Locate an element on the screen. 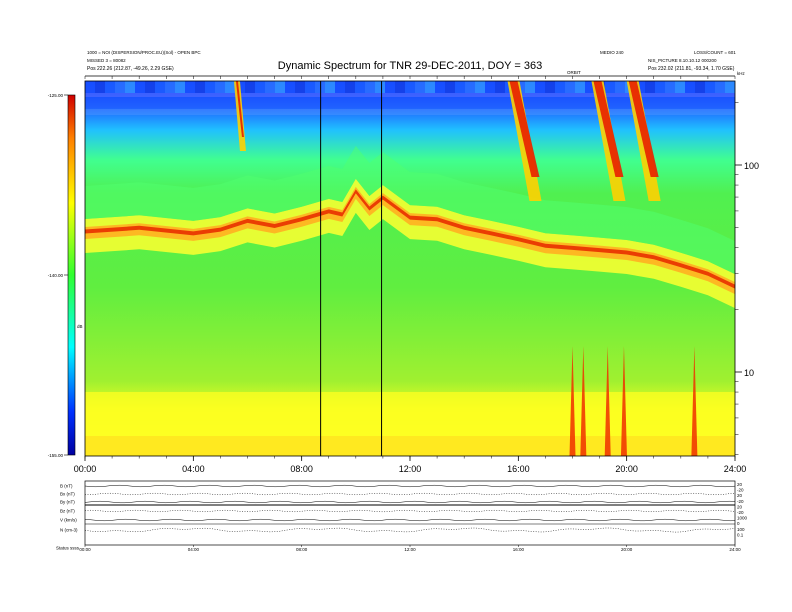  bottom-panel-right-value: 0 is located at coordinates (738, 523).